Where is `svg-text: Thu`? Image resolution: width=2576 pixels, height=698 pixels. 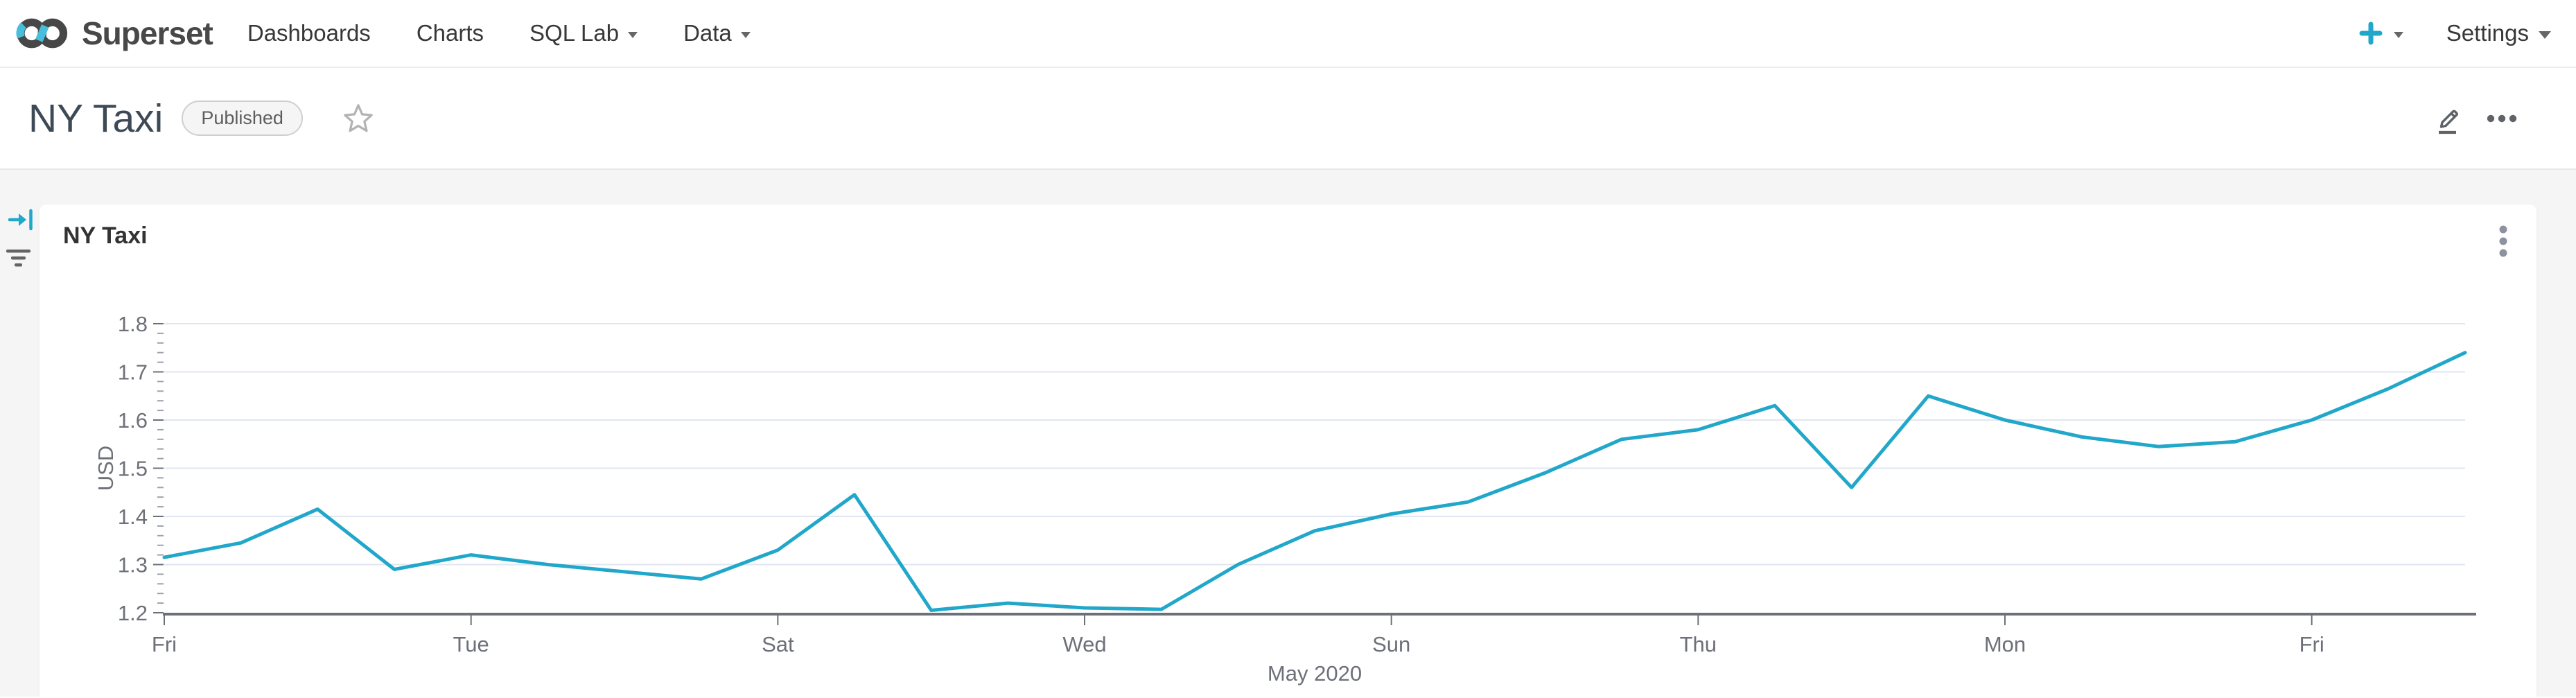
svg-text: Thu is located at coordinates (1698, 644).